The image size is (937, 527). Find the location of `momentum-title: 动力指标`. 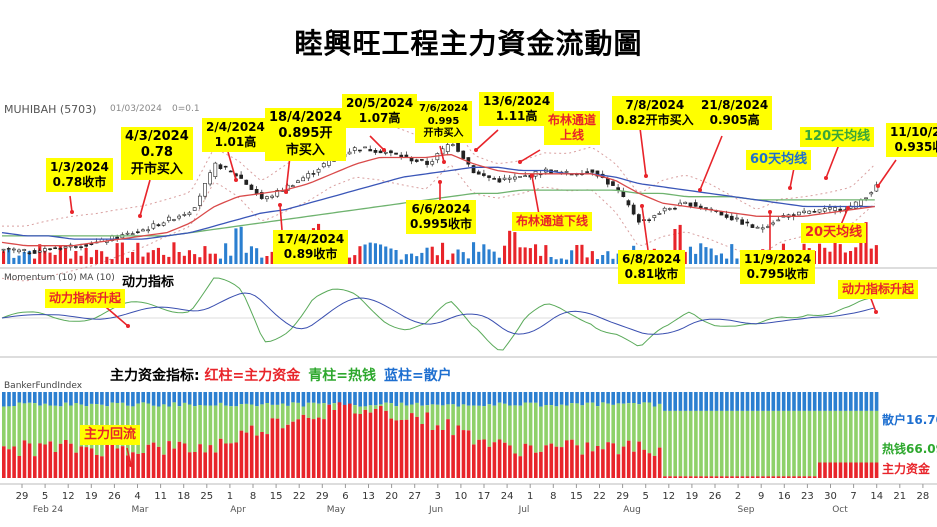

momentum-title: 动力指标 is located at coordinates (148, 282).